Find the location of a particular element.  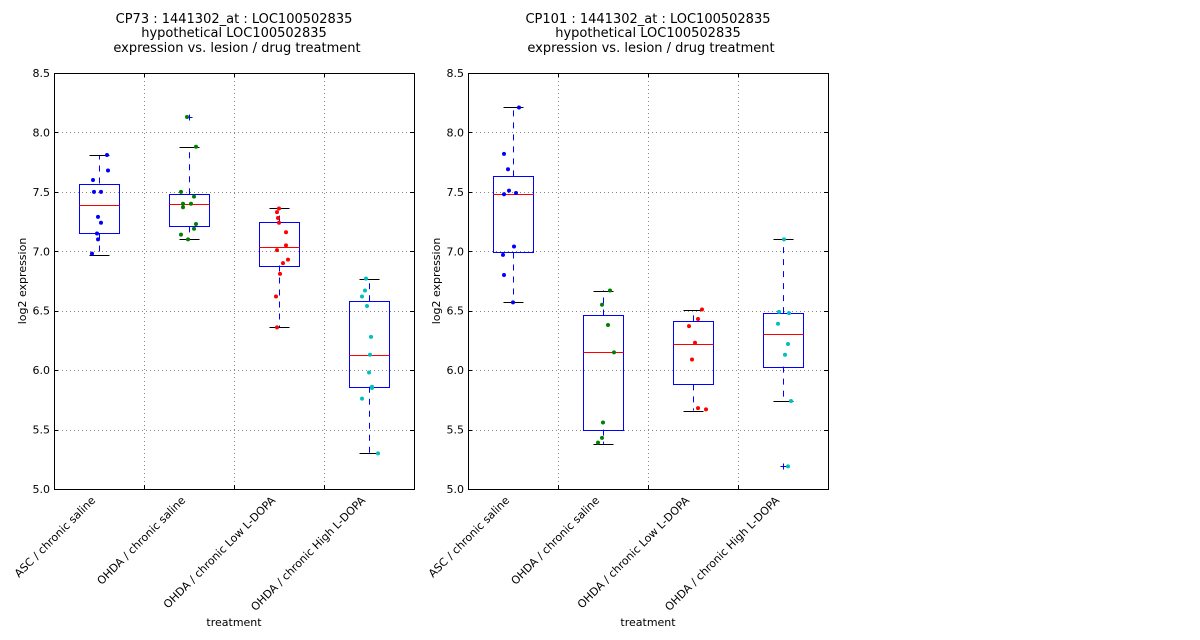

x-tick-label: OHDA / chronic saline is located at coordinates (556, 541).